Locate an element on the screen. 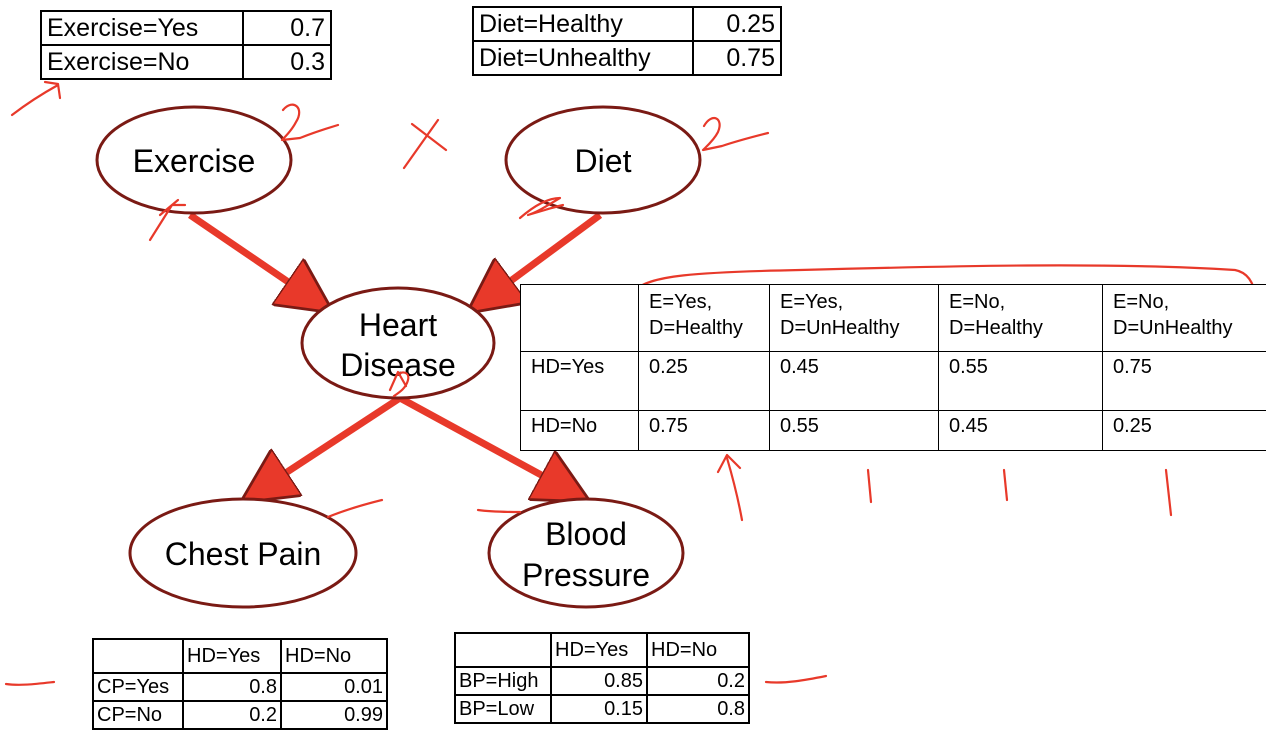 Image resolution: width=1266 pixels, height=734 pixels. node-diet: Diet is located at coordinates (603, 160).